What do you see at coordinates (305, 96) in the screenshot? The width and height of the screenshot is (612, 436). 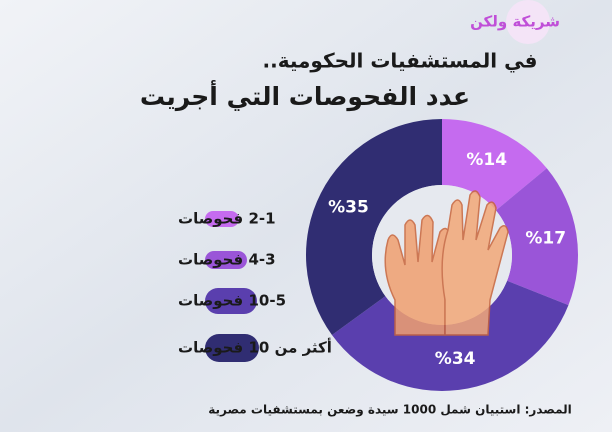 I see `chart-subtitle: عدد الفحوصات التي أجريت` at bounding box center [305, 96].